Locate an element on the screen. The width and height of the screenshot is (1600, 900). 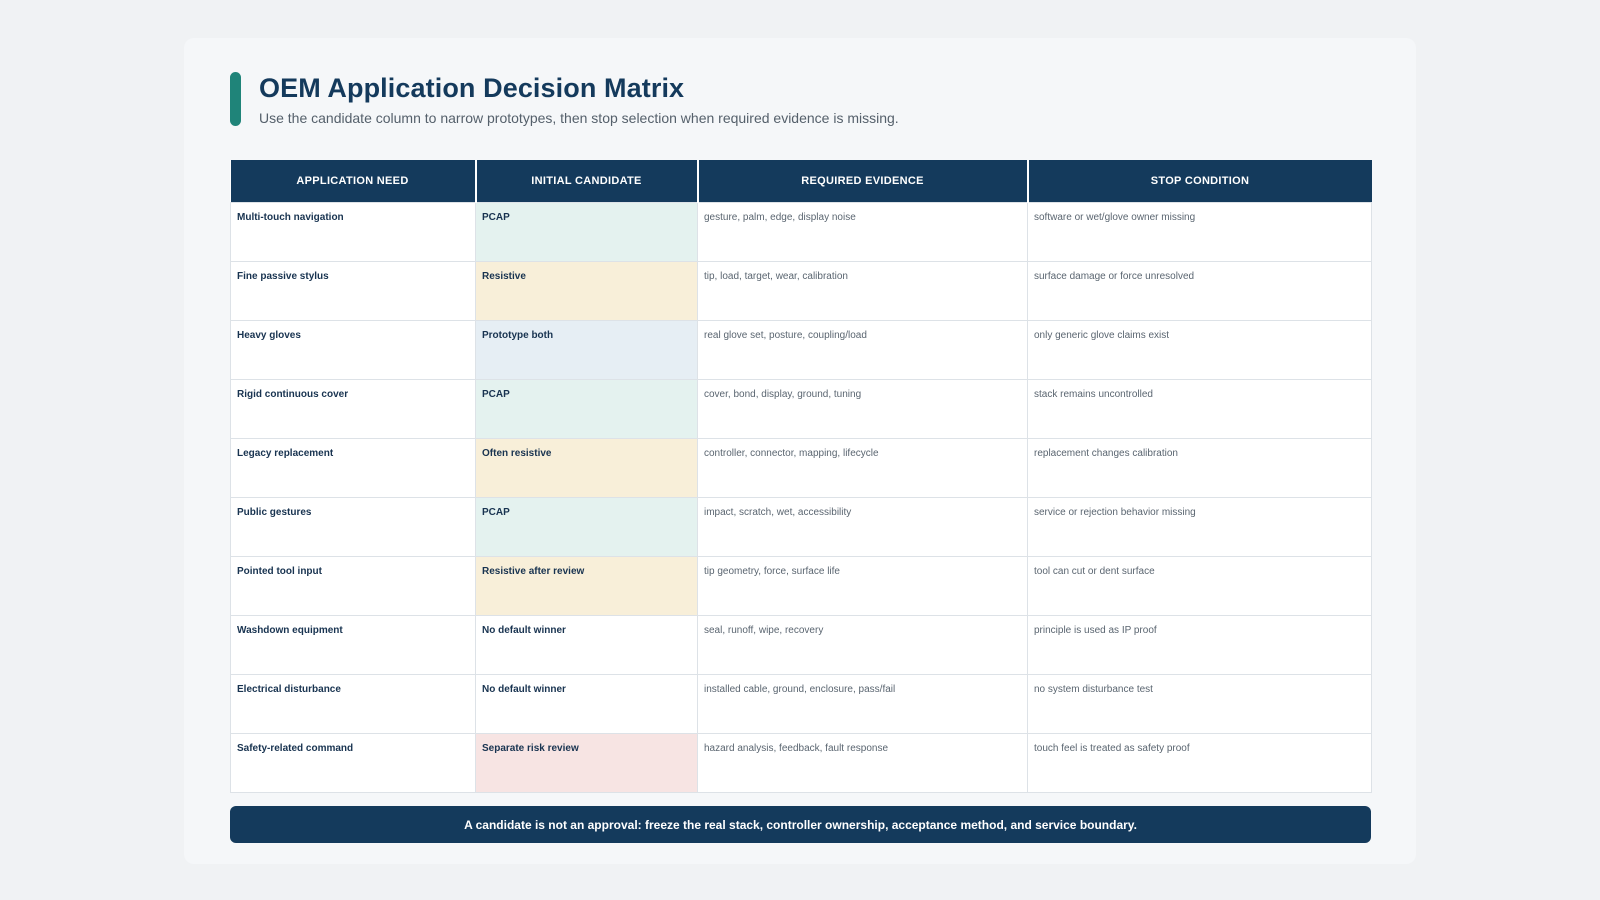
cell-required-evidence: cover, bond, display, ground, tuning is located at coordinates (862, 408).